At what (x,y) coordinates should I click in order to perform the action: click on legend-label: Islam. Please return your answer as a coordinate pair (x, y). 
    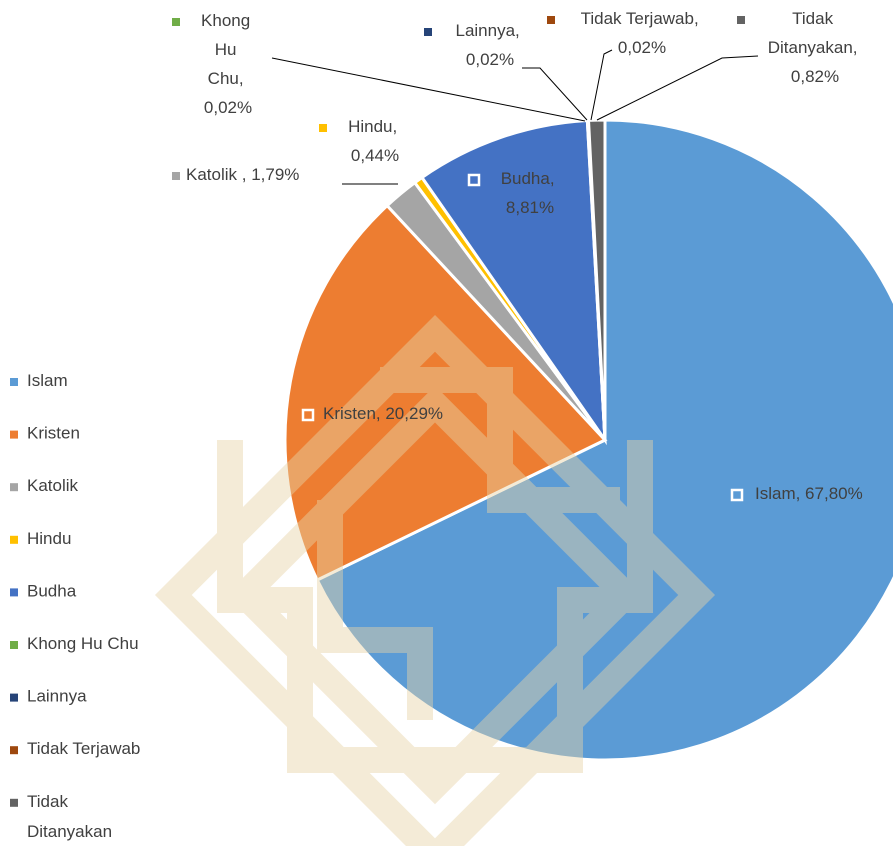
    Looking at the image, I should click on (47, 380).